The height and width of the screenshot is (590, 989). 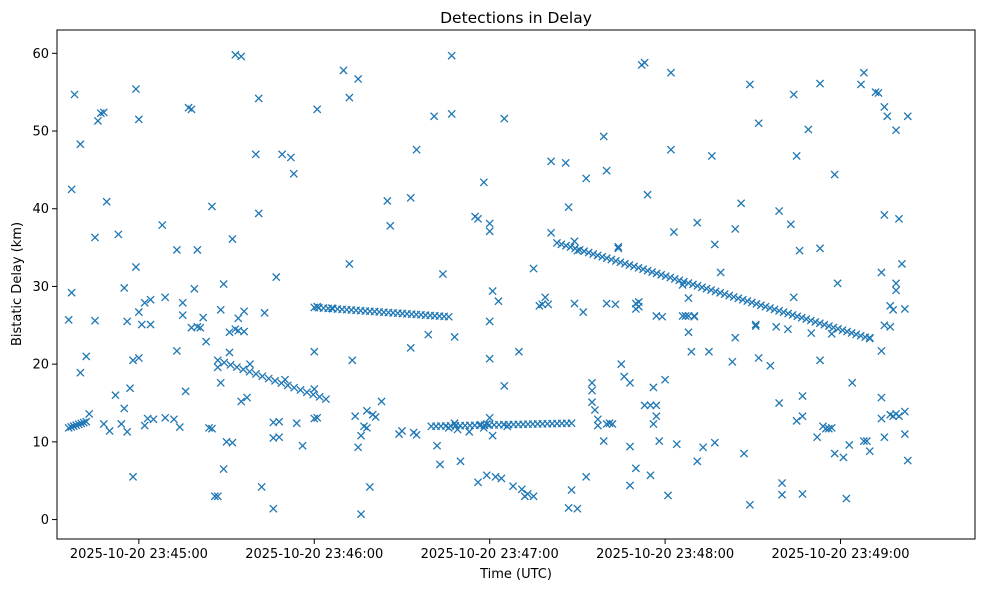 I want to click on x-tick-label: 2025-10-20 23:48:00, so click(x=665, y=554).